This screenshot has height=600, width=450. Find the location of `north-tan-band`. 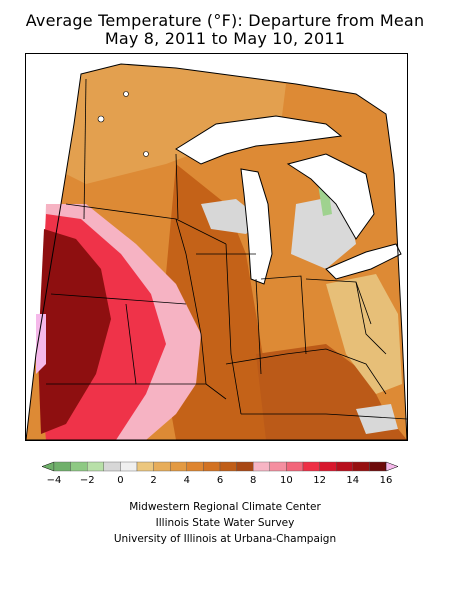

north-tan-band is located at coordinates (176, 124).